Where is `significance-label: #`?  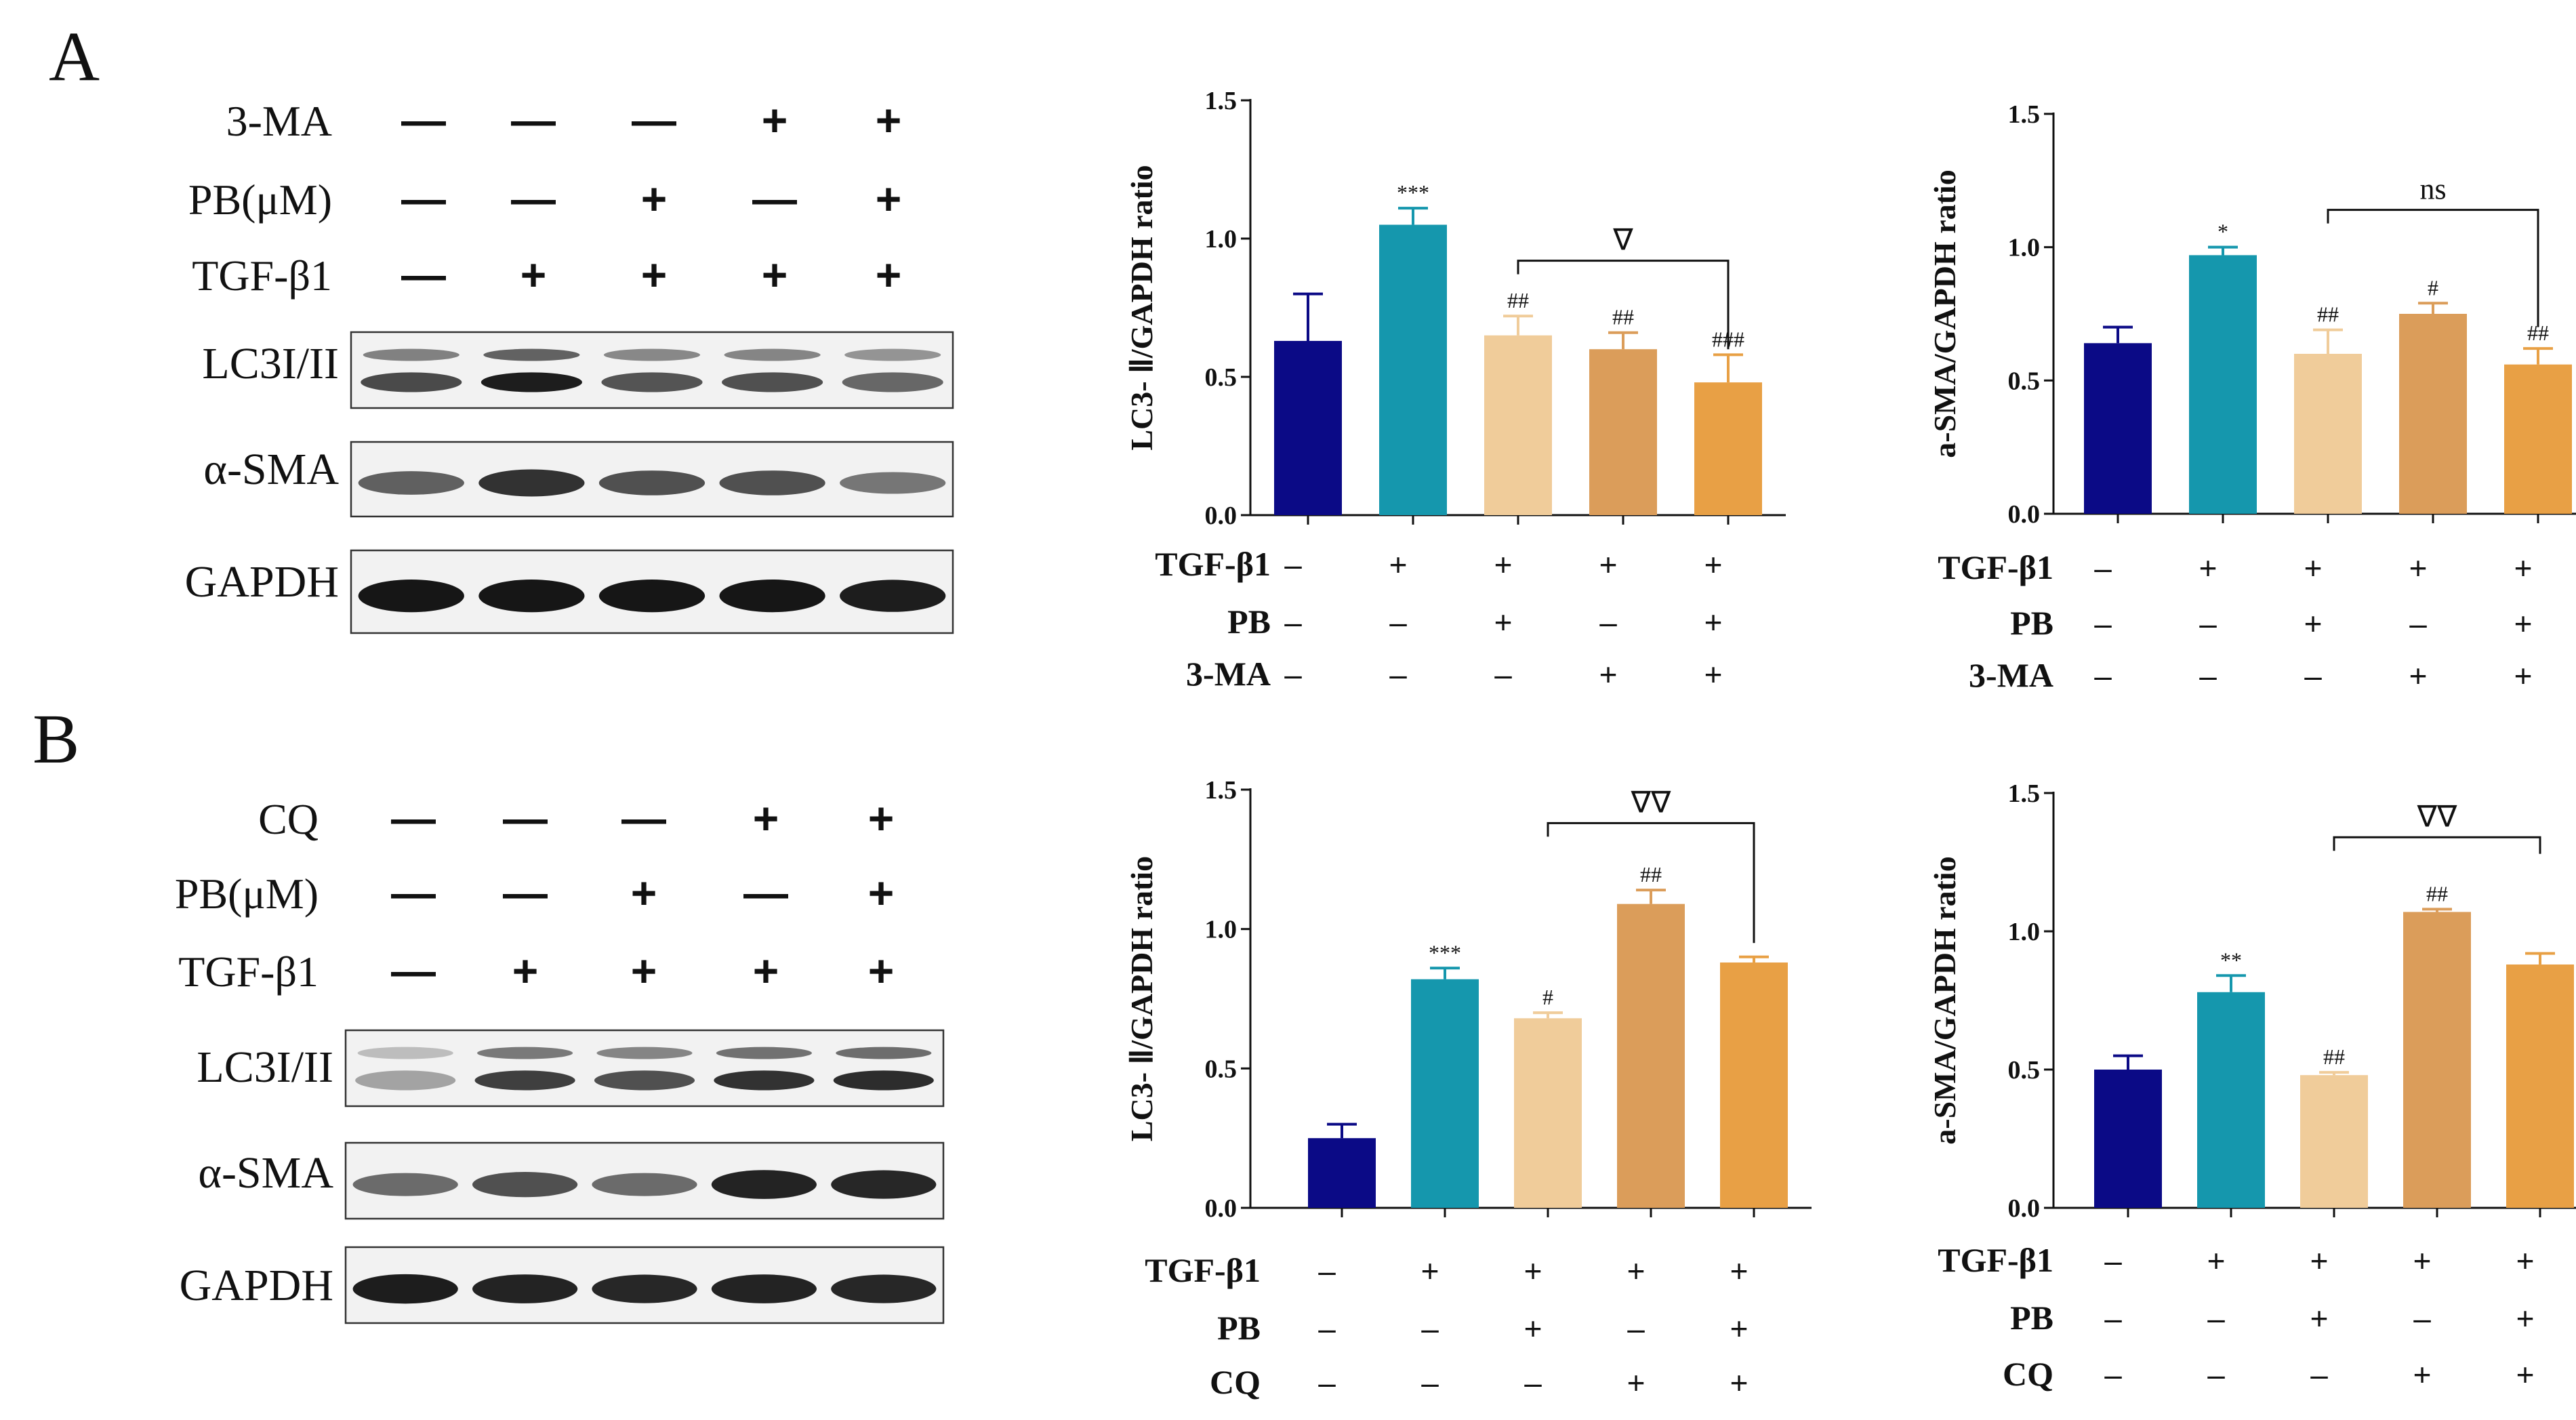 significance-label: # is located at coordinates (1548, 997).